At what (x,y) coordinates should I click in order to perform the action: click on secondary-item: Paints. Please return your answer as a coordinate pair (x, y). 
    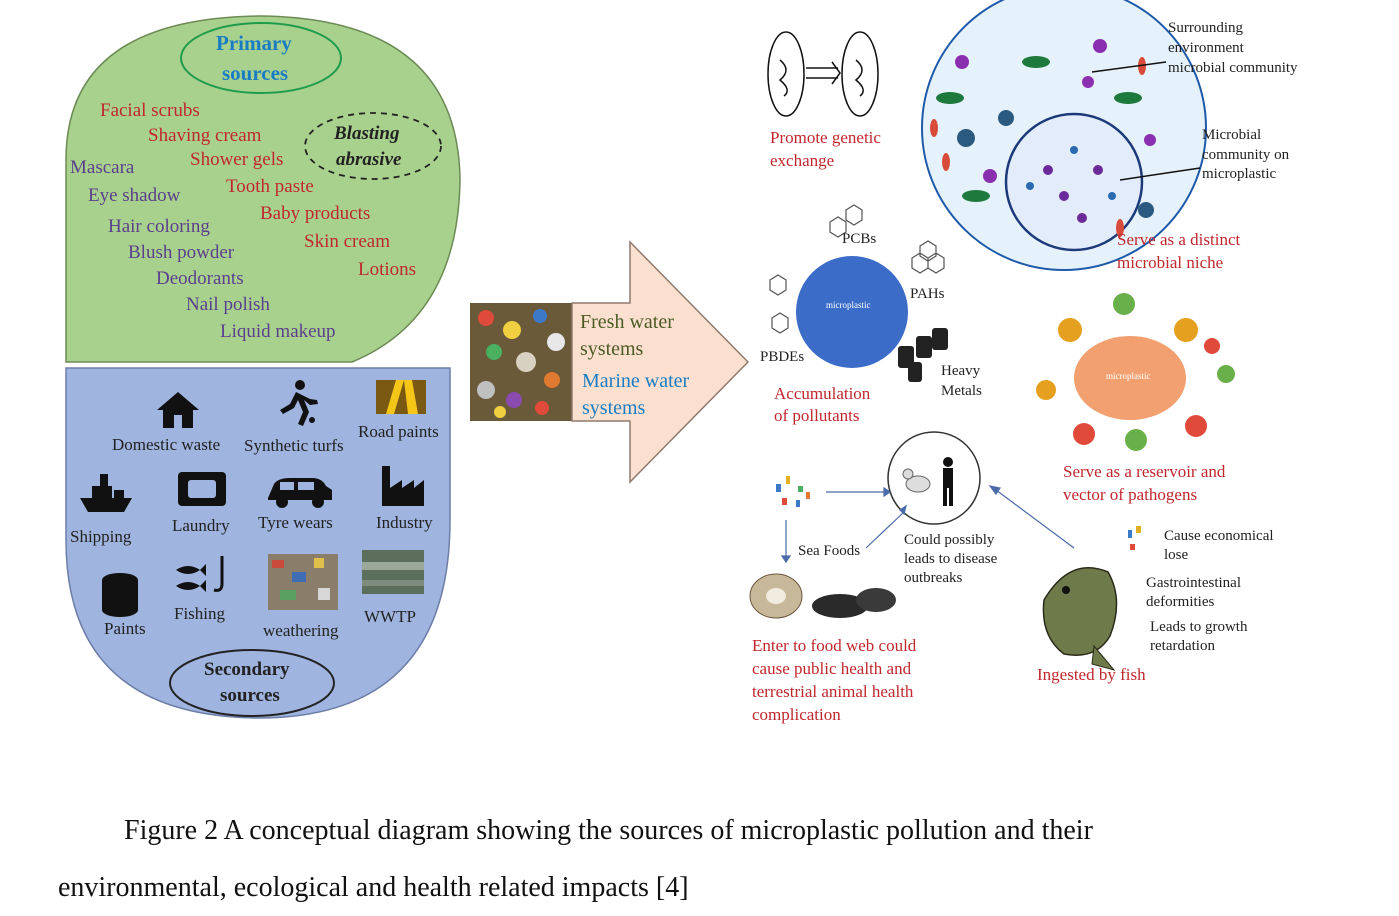
    Looking at the image, I should click on (125, 628).